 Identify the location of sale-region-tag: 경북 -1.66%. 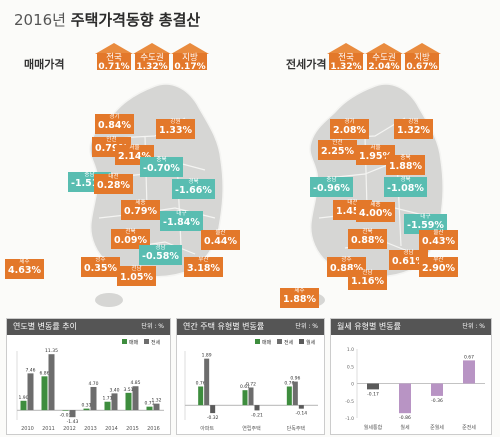
(193, 189).